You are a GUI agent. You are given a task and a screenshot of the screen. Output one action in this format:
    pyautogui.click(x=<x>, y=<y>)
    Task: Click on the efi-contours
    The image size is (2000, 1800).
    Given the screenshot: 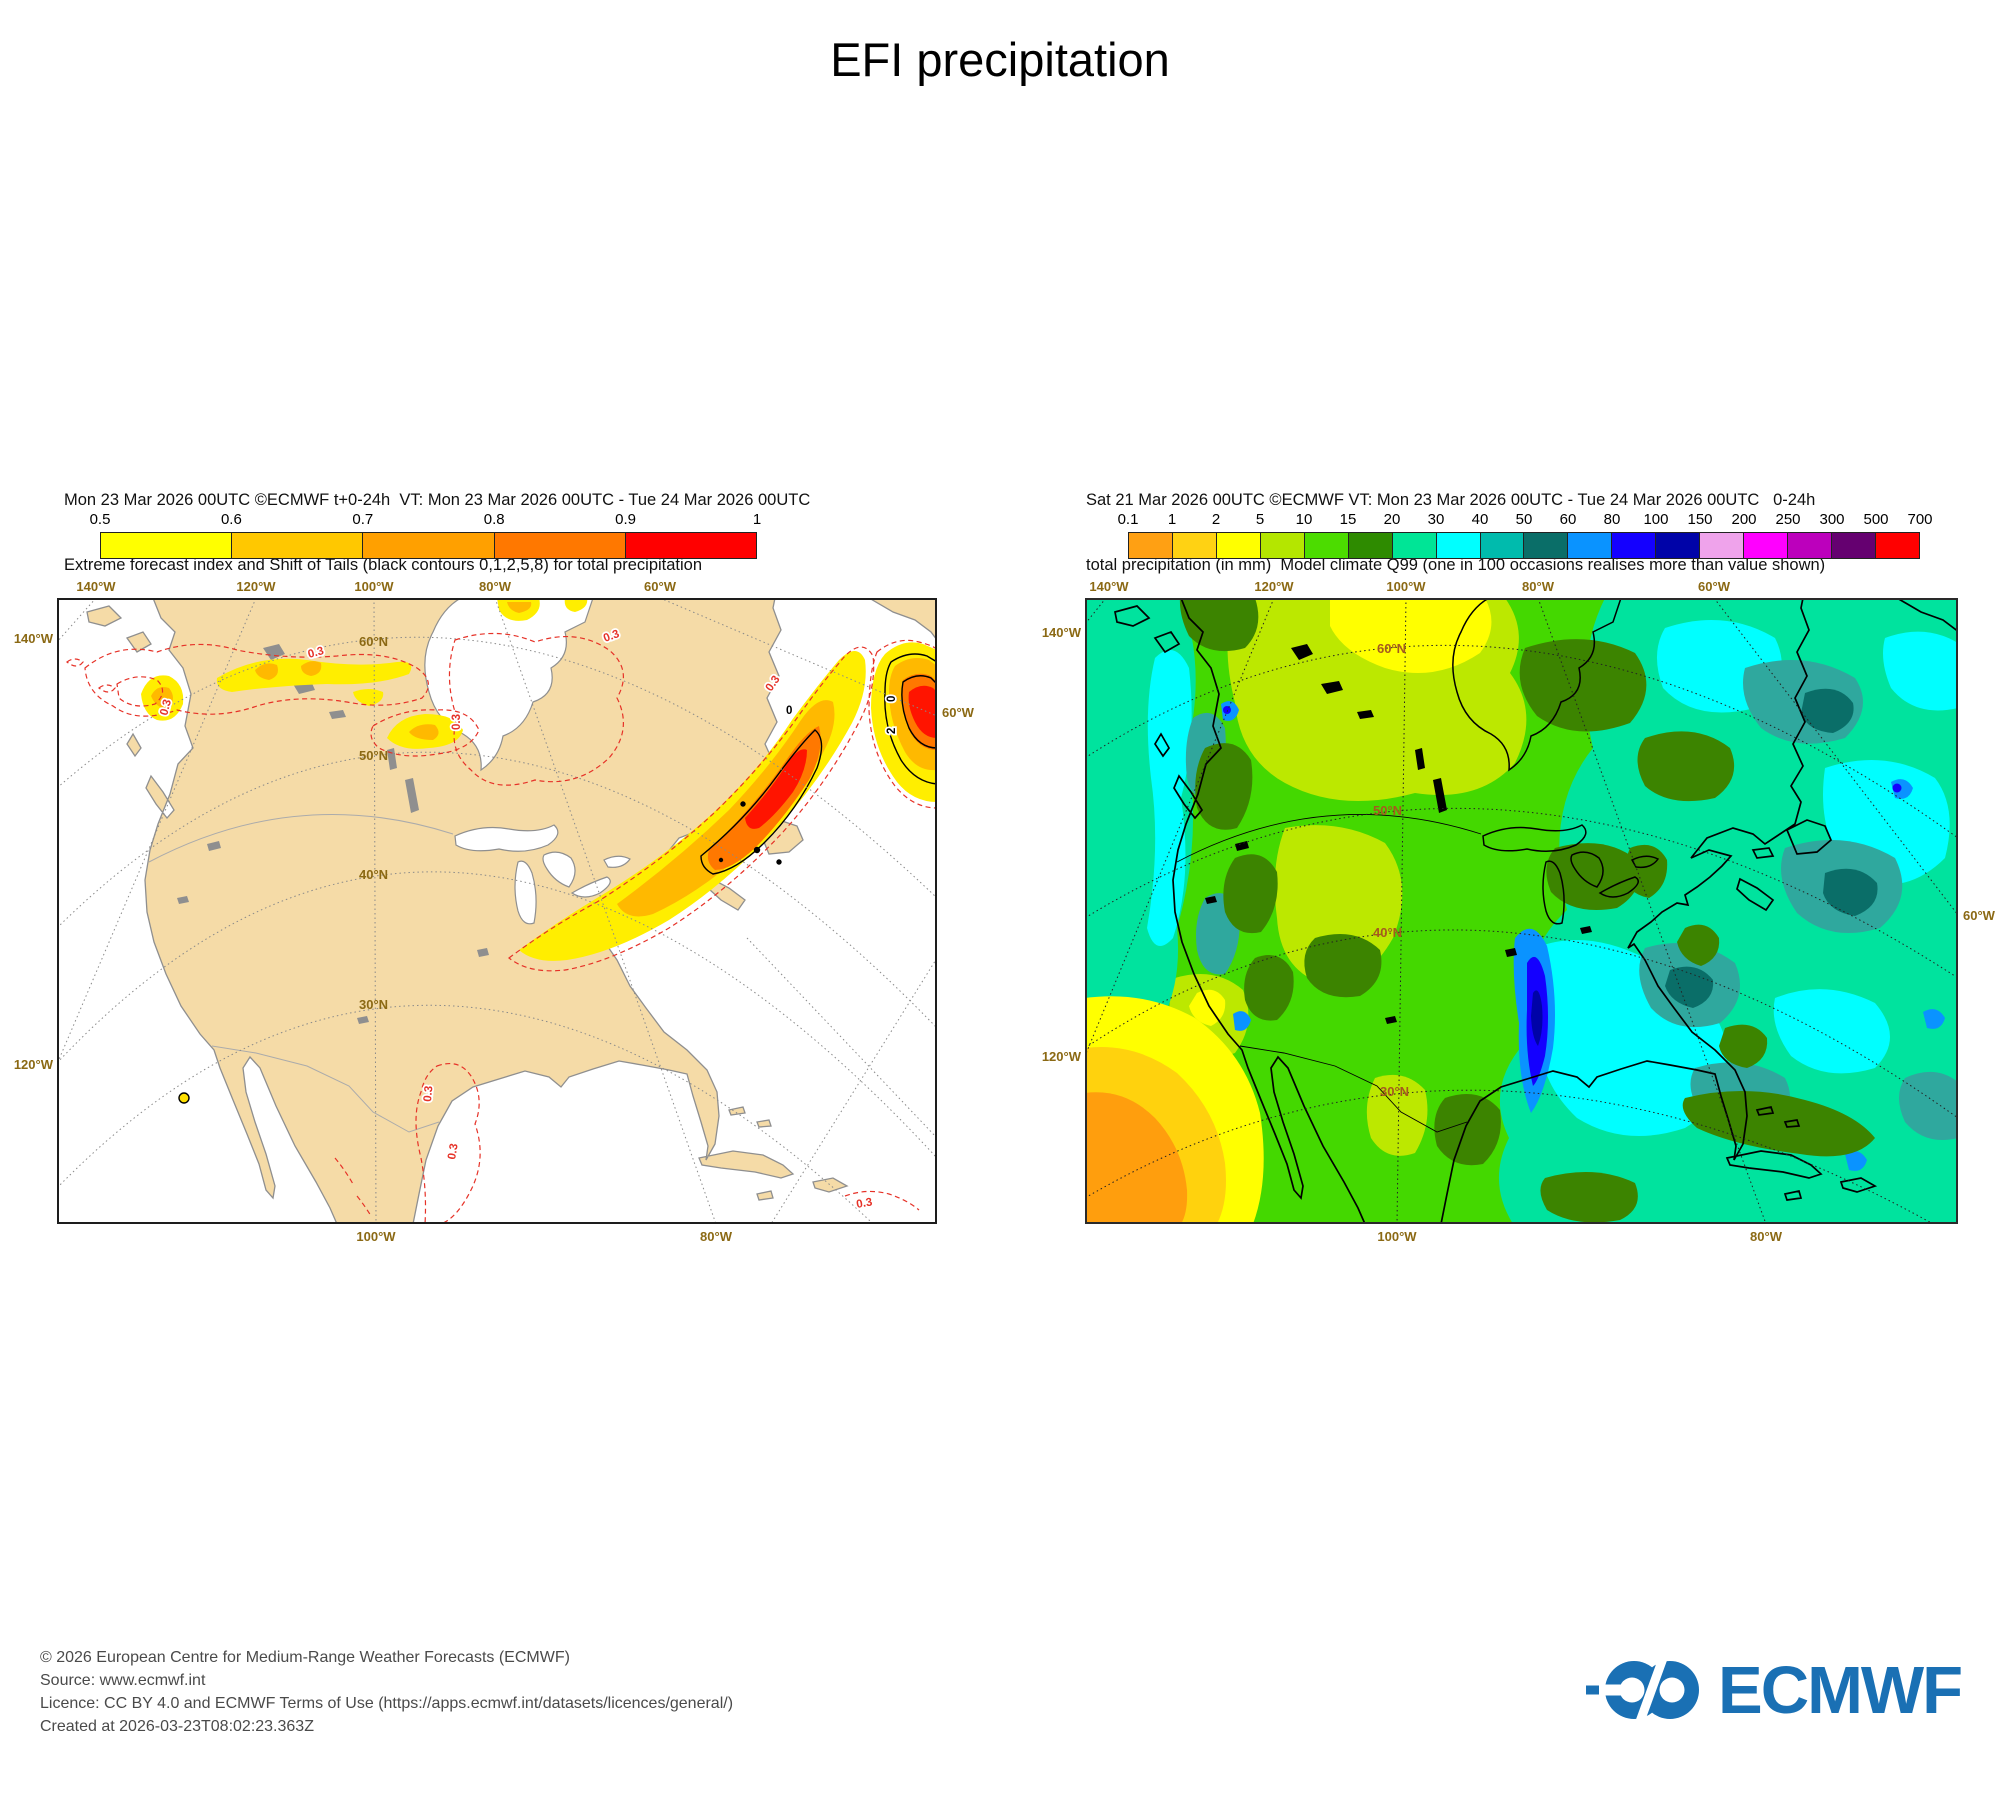 What is the action you would take?
    pyautogui.click(x=501, y=928)
    